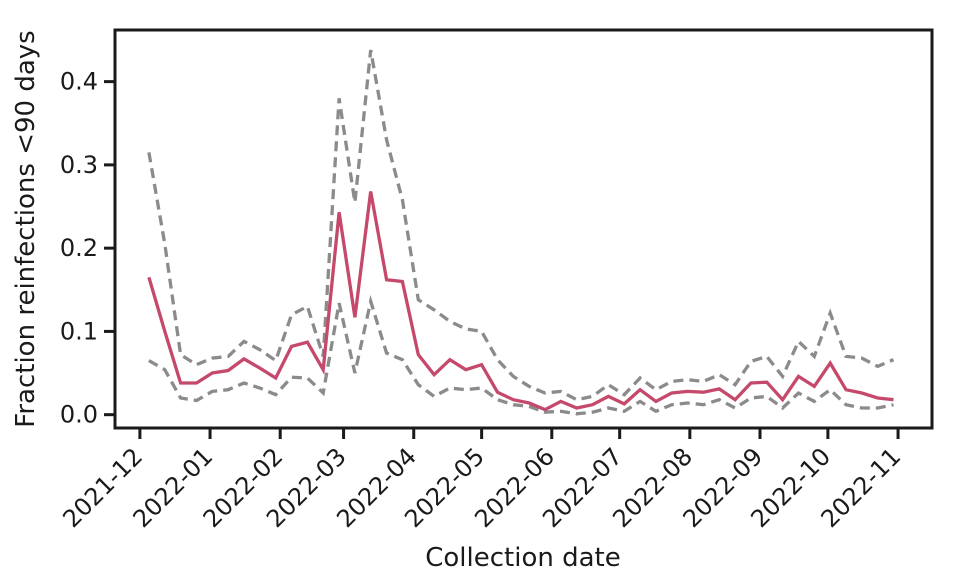 Image resolution: width=980 pixels, height=586 pixels. What do you see at coordinates (79, 331) in the screenshot?
I see `y-tick-label: 0.1` at bounding box center [79, 331].